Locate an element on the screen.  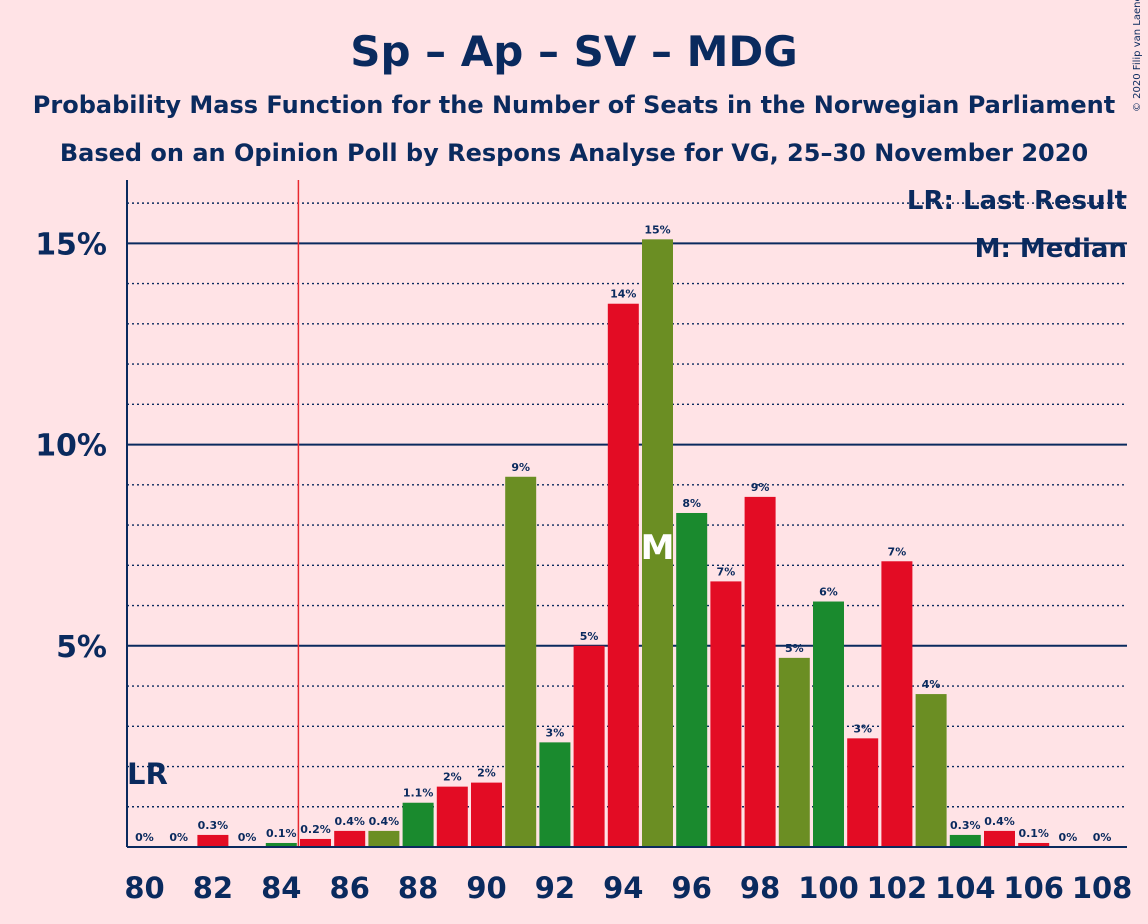
bar-label-105: 0.4% is located at coordinates (999, 821).